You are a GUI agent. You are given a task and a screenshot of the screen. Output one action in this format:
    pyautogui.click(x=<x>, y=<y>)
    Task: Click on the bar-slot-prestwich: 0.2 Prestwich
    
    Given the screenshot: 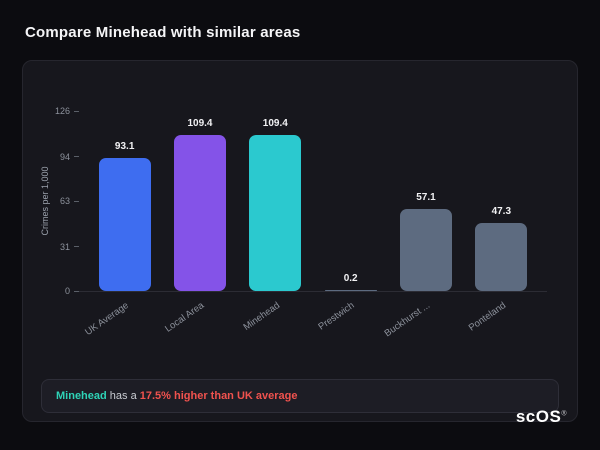 What is the action you would take?
    pyautogui.click(x=350, y=222)
    